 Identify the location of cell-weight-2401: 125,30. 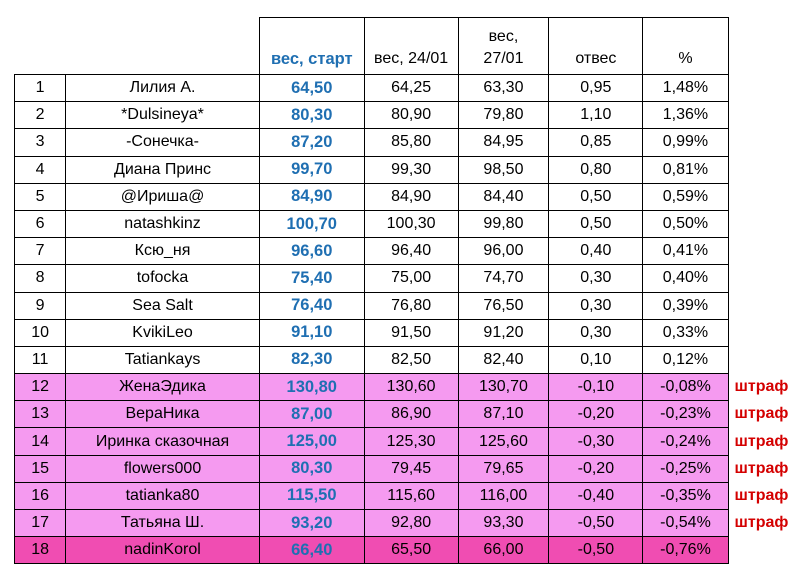
(411, 441).